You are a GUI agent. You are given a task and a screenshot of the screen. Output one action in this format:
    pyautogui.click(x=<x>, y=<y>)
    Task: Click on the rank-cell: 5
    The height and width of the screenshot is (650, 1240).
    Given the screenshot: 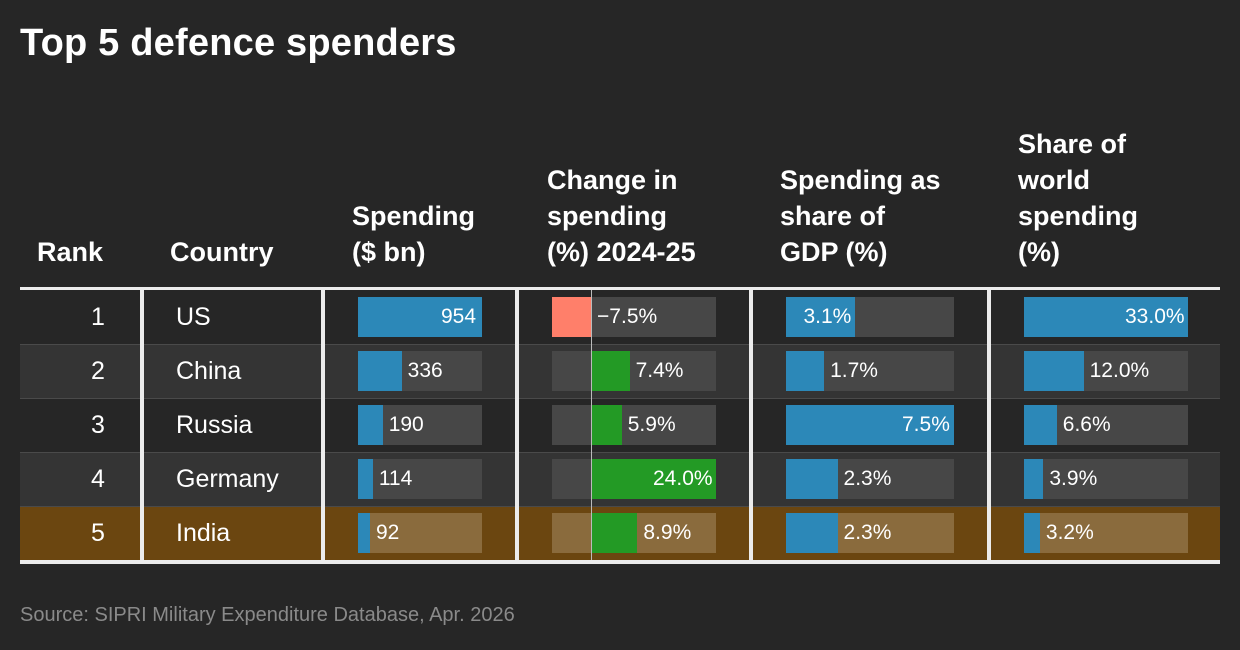 What is the action you would take?
    pyautogui.click(x=98, y=533)
    